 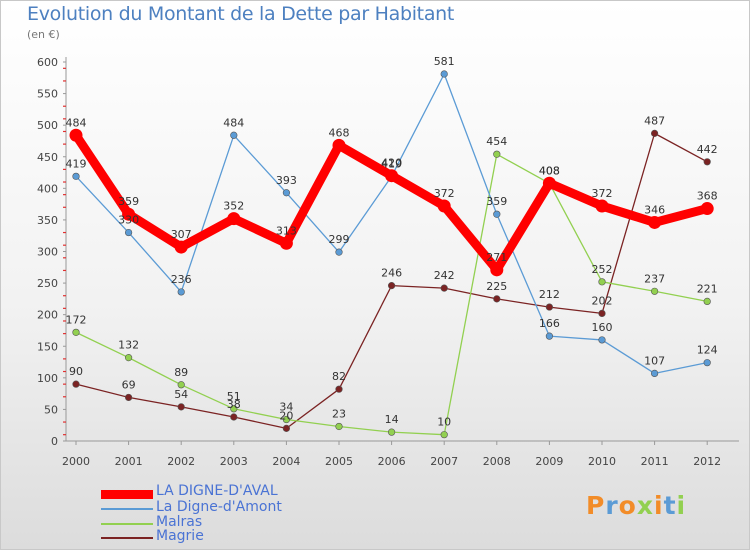 I want to click on x-tick-label: 2008, so click(x=497, y=461).